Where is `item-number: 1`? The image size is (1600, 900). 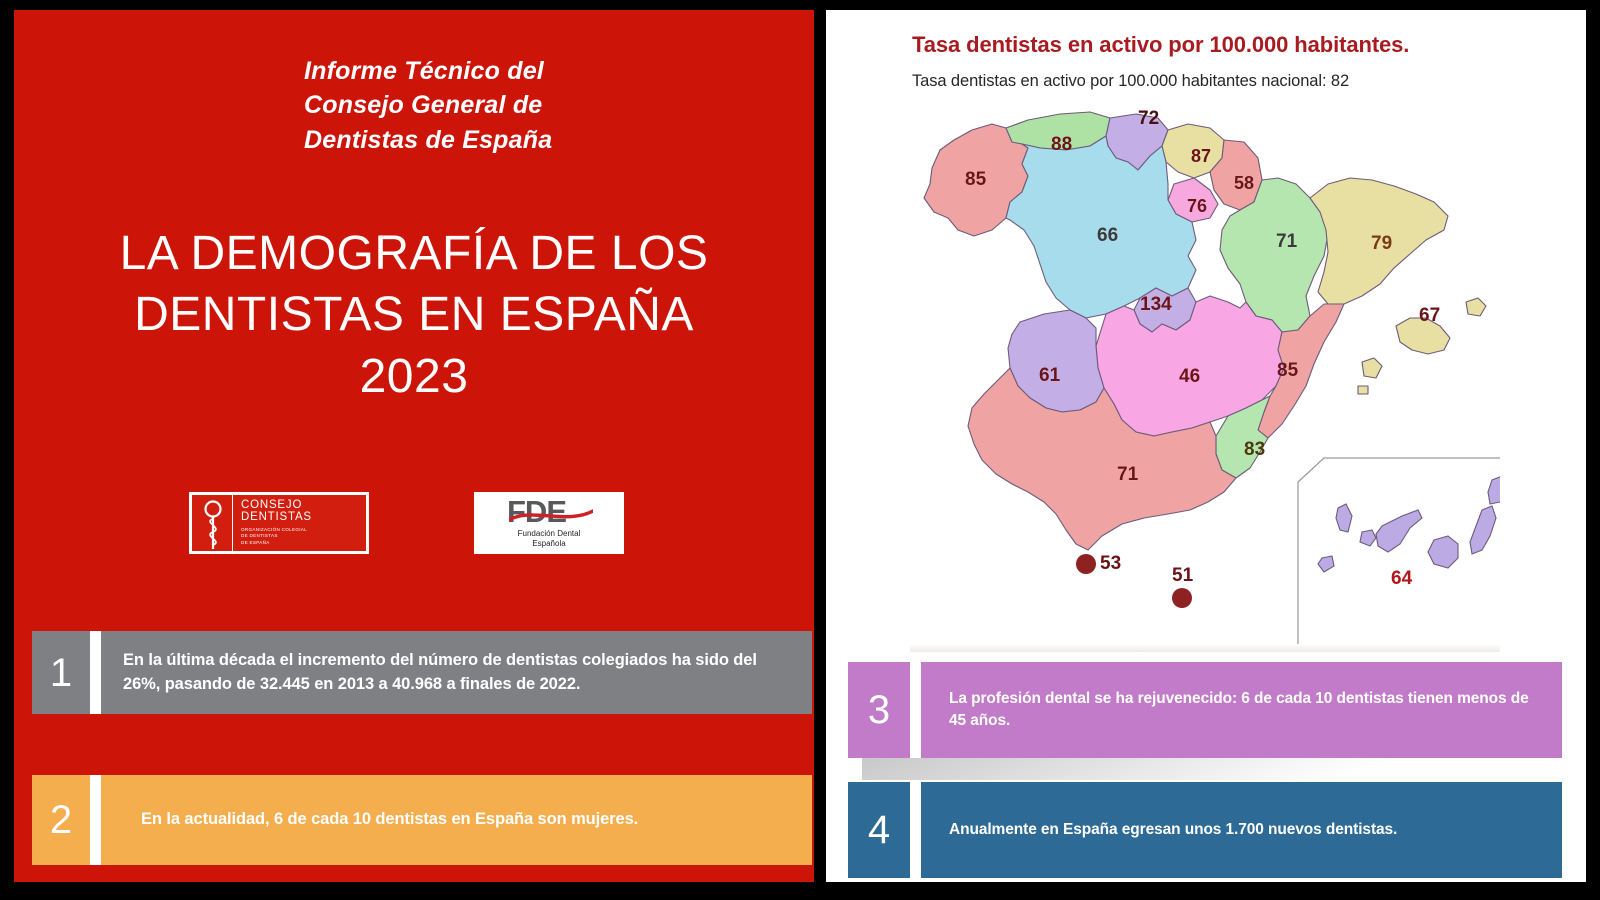 item-number: 1 is located at coordinates (61, 672).